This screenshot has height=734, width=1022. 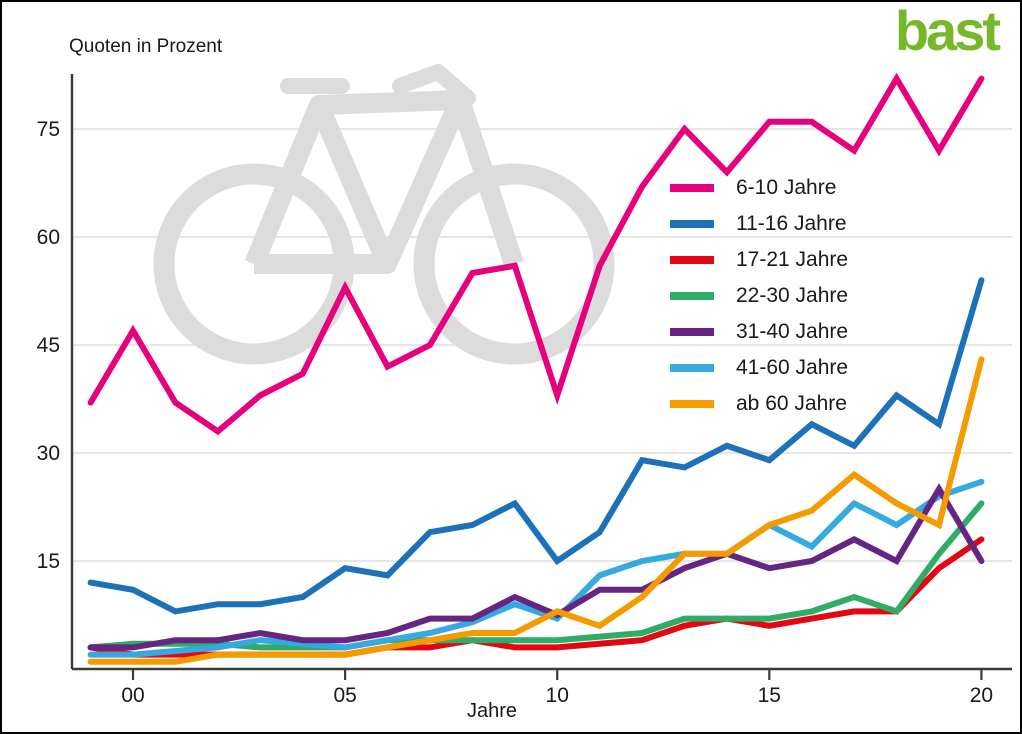 I want to click on y-tick-label-15: 15, so click(x=48, y=561).